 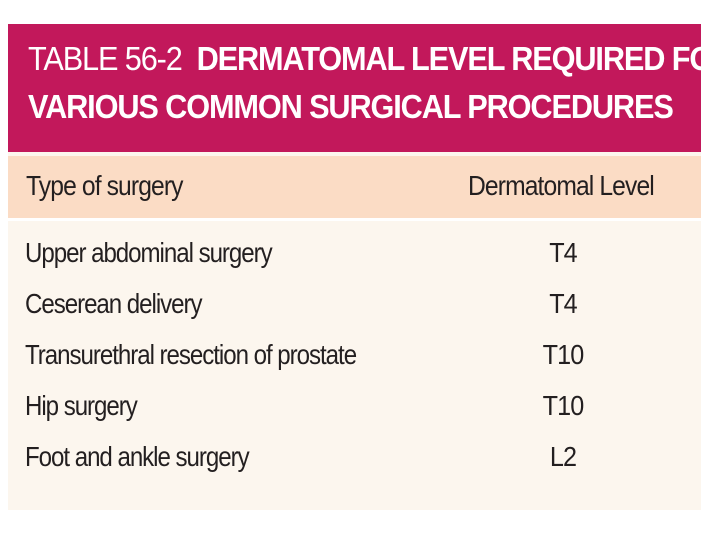 I want to click on table-number: TABLE 56-2, so click(x=105, y=58).